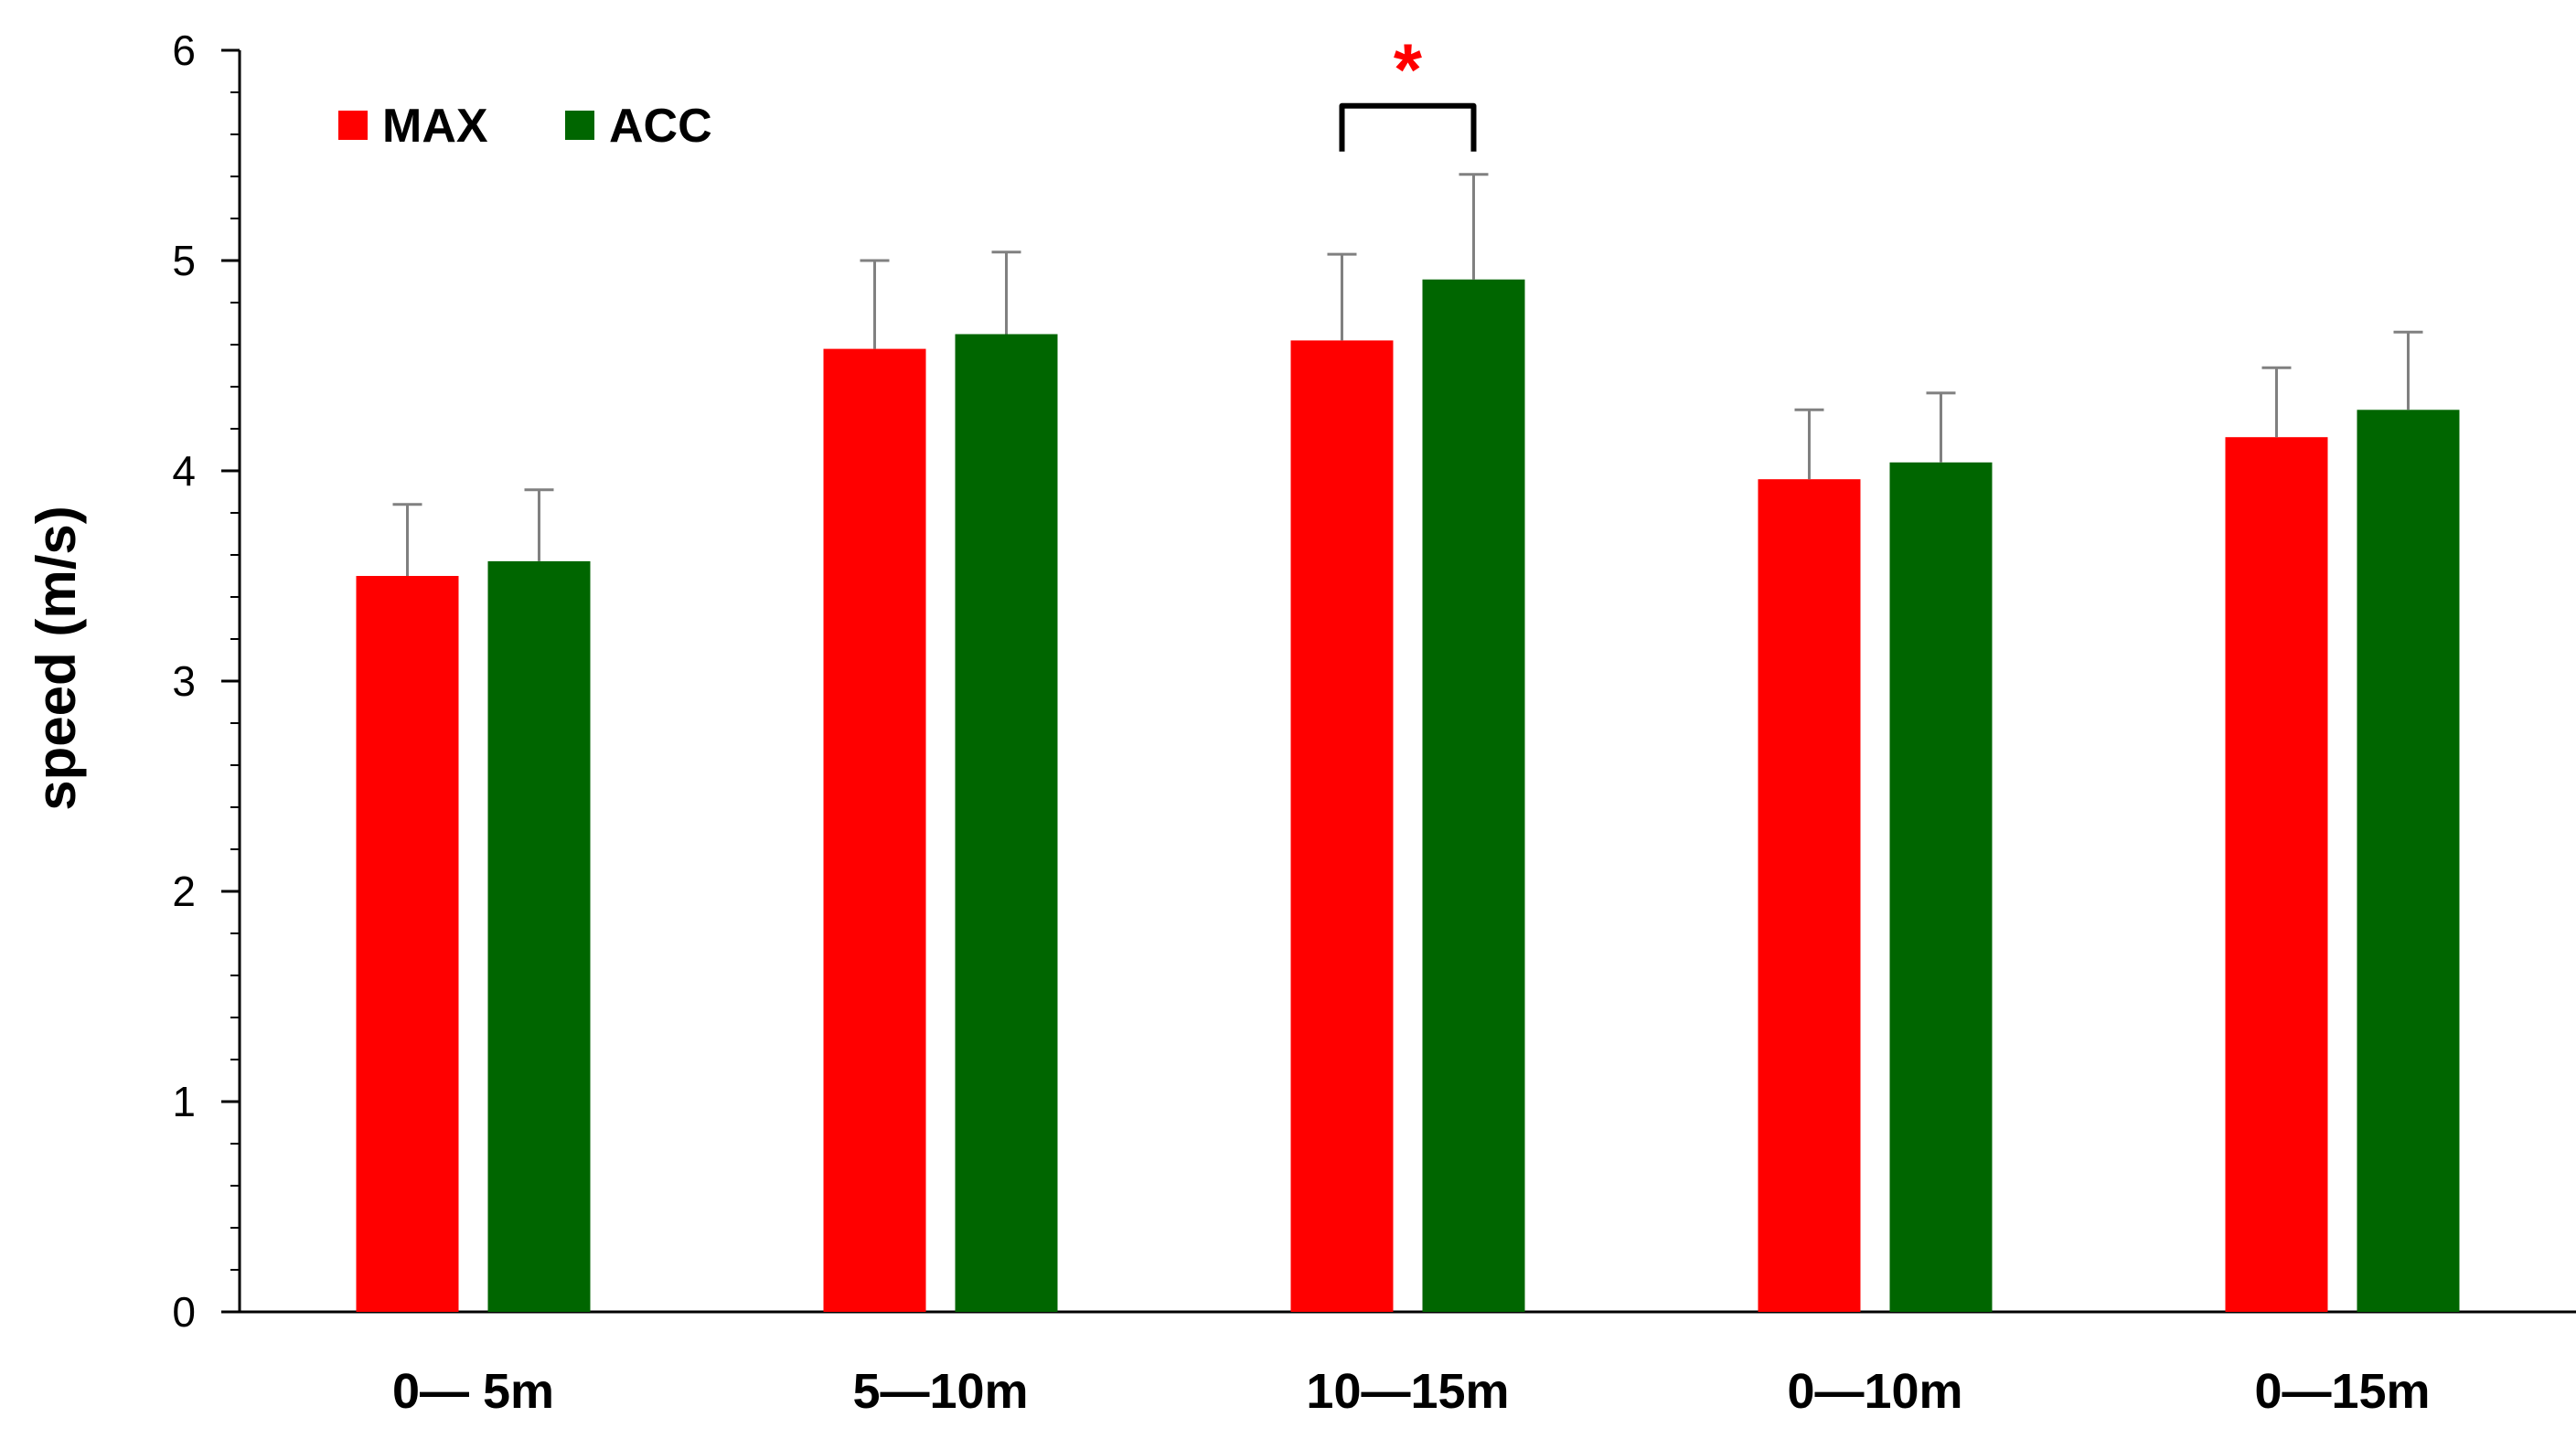 This screenshot has height=1449, width=2576. What do you see at coordinates (184, 1101) in the screenshot?
I see `y-tick-label: 1` at bounding box center [184, 1101].